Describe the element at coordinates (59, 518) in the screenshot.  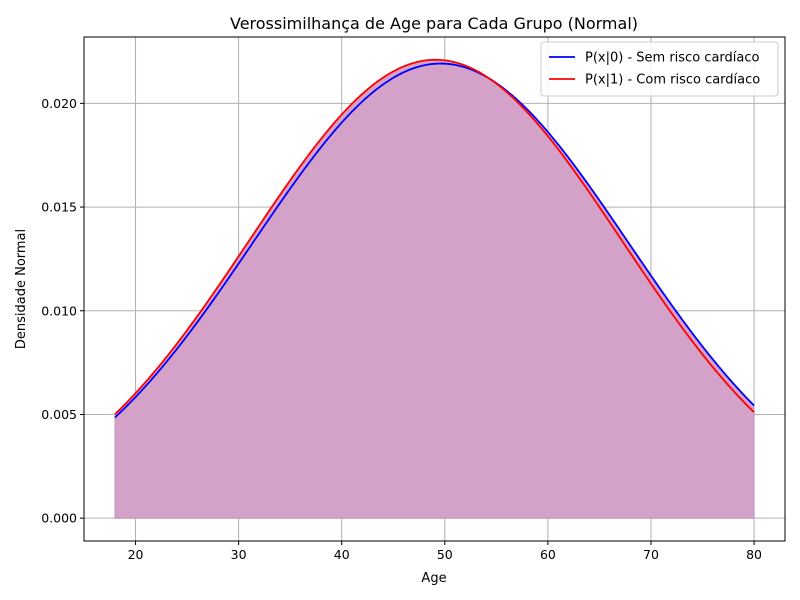
I see `y-tick-label: 0.000` at that location.